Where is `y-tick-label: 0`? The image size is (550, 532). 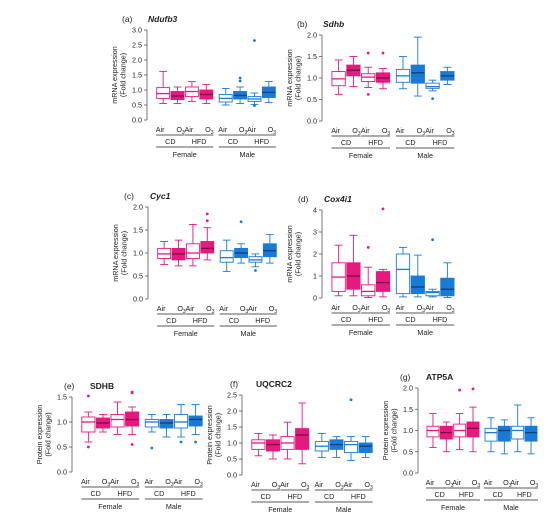
y-tick-label: 0 is located at coordinates (315, 298).